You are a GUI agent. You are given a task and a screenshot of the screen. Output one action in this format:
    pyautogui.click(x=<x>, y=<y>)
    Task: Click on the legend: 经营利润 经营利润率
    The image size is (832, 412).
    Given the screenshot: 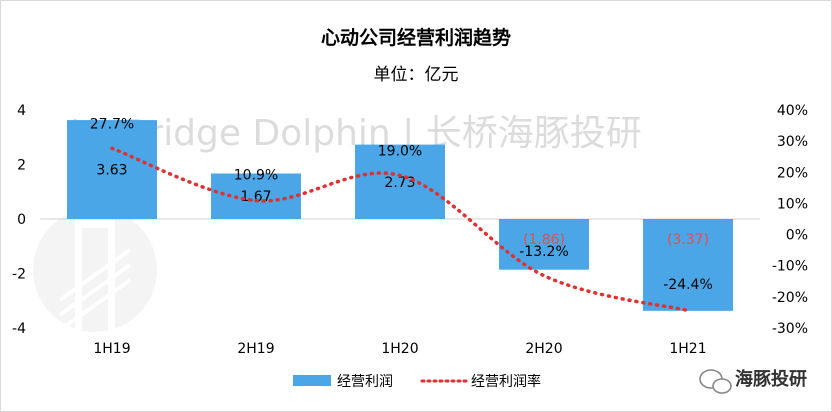 What is the action you would take?
    pyautogui.click(x=417, y=381)
    